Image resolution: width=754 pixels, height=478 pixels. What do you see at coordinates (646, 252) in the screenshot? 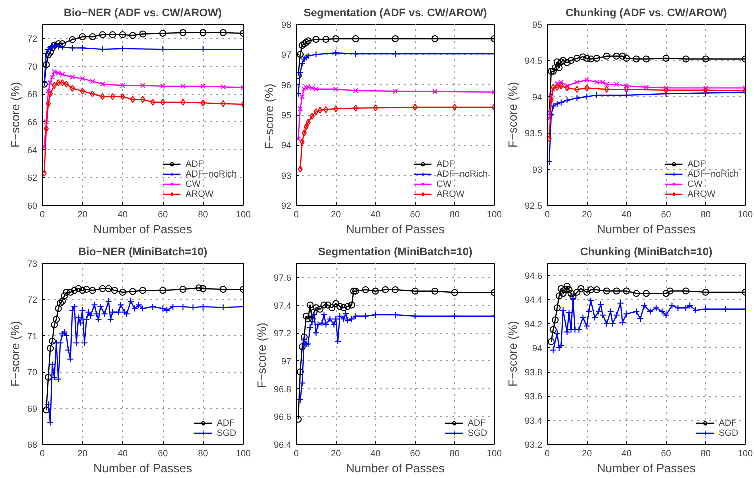
I see `chart-title: Chunking (MiniBatch=10)` at bounding box center [646, 252].